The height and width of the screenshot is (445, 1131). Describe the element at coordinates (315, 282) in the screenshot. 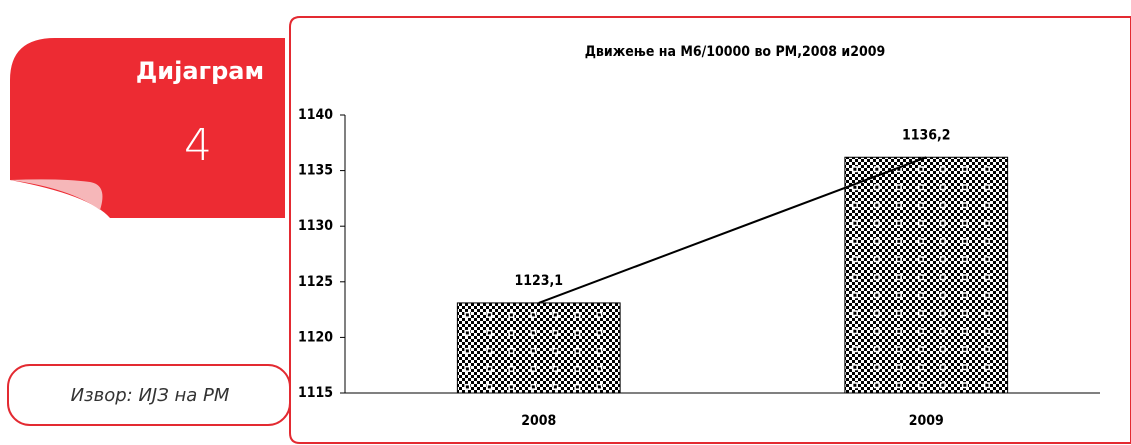

I see `y-tick-label: 1125` at that location.